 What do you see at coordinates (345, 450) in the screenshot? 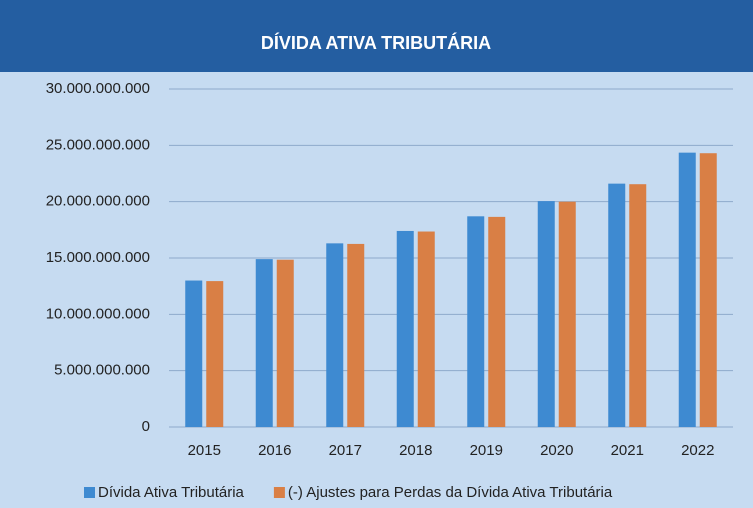
I see `x-tick-label: 2017` at bounding box center [345, 450].